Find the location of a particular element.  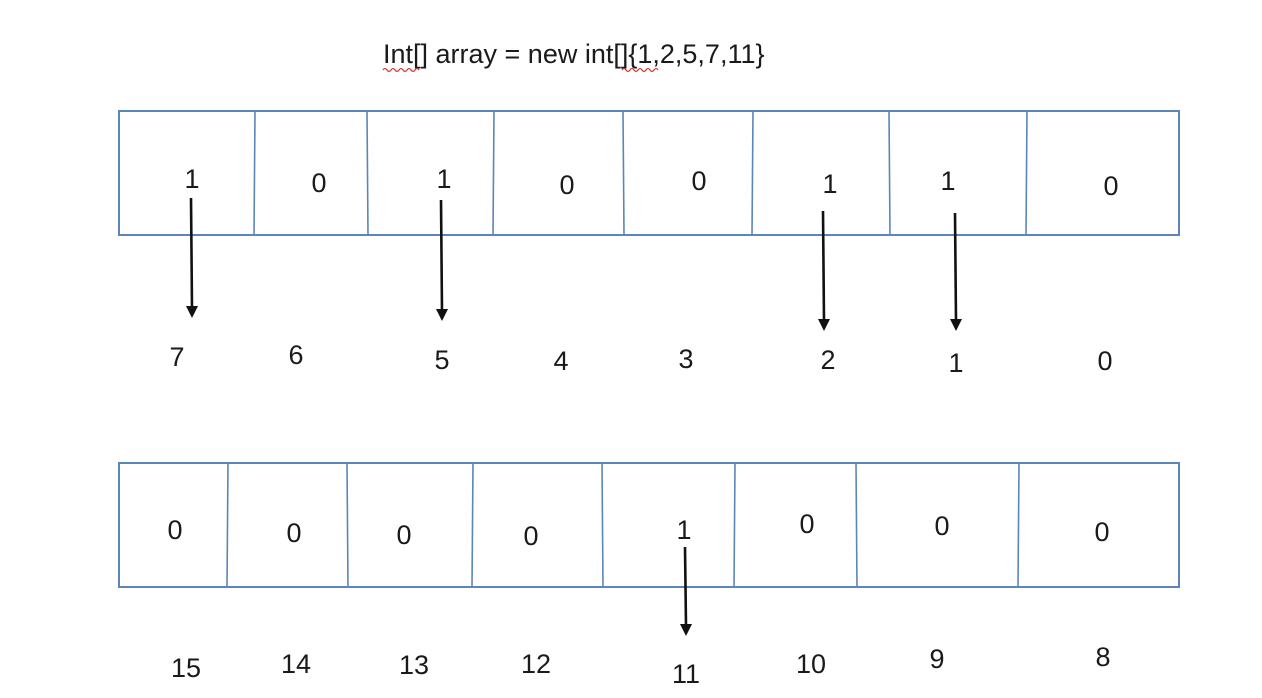

bit-cell-10: 0 is located at coordinates (806, 524).